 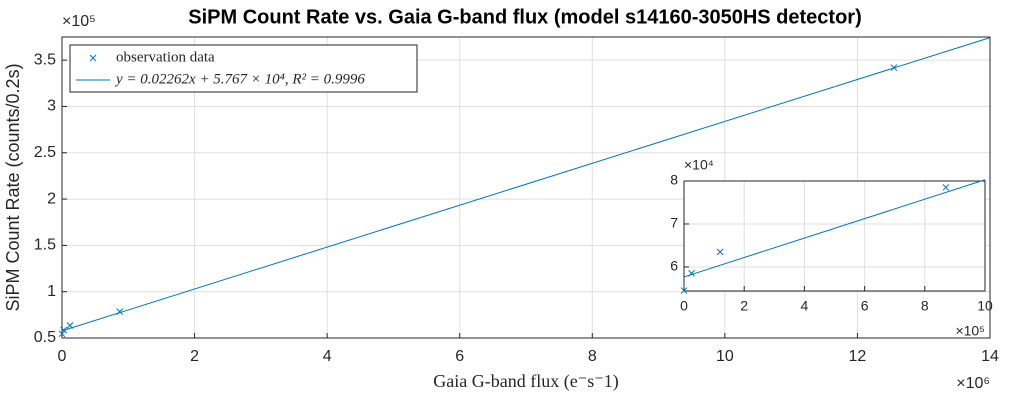 What do you see at coordinates (674, 266) in the screenshot?
I see `y-tick-label: 6` at bounding box center [674, 266].